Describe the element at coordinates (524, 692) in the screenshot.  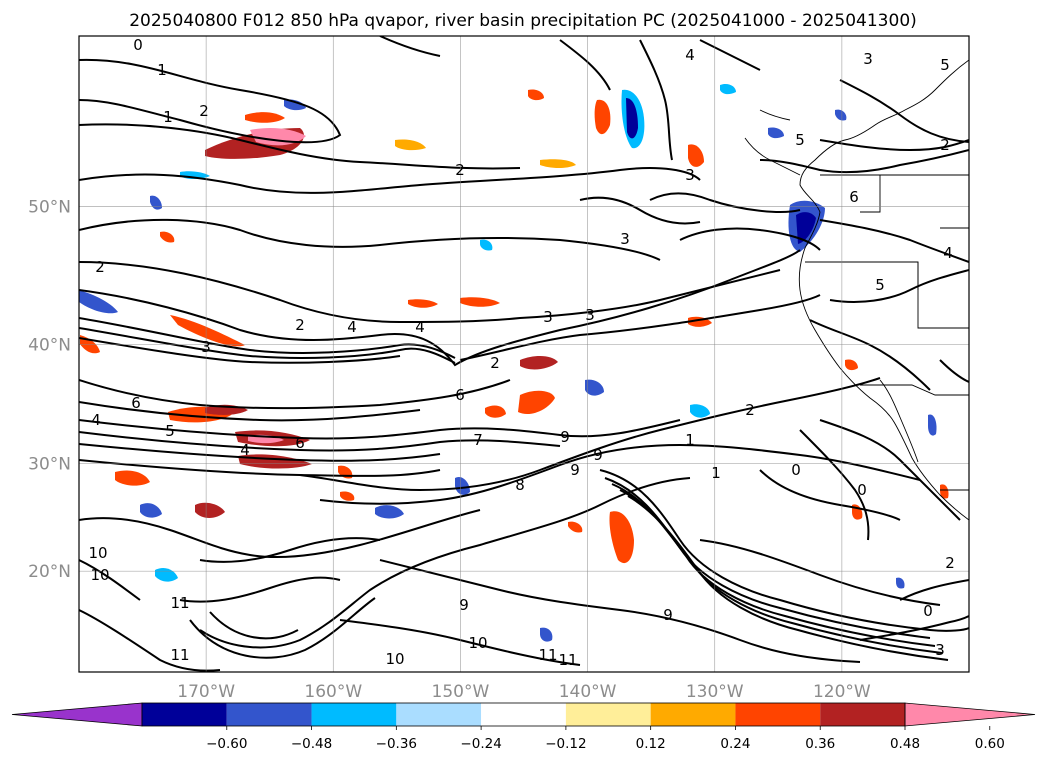
I see `longitude-labels: 170°W 160°W 150°W 140°W 130°W 120°W` at that location.